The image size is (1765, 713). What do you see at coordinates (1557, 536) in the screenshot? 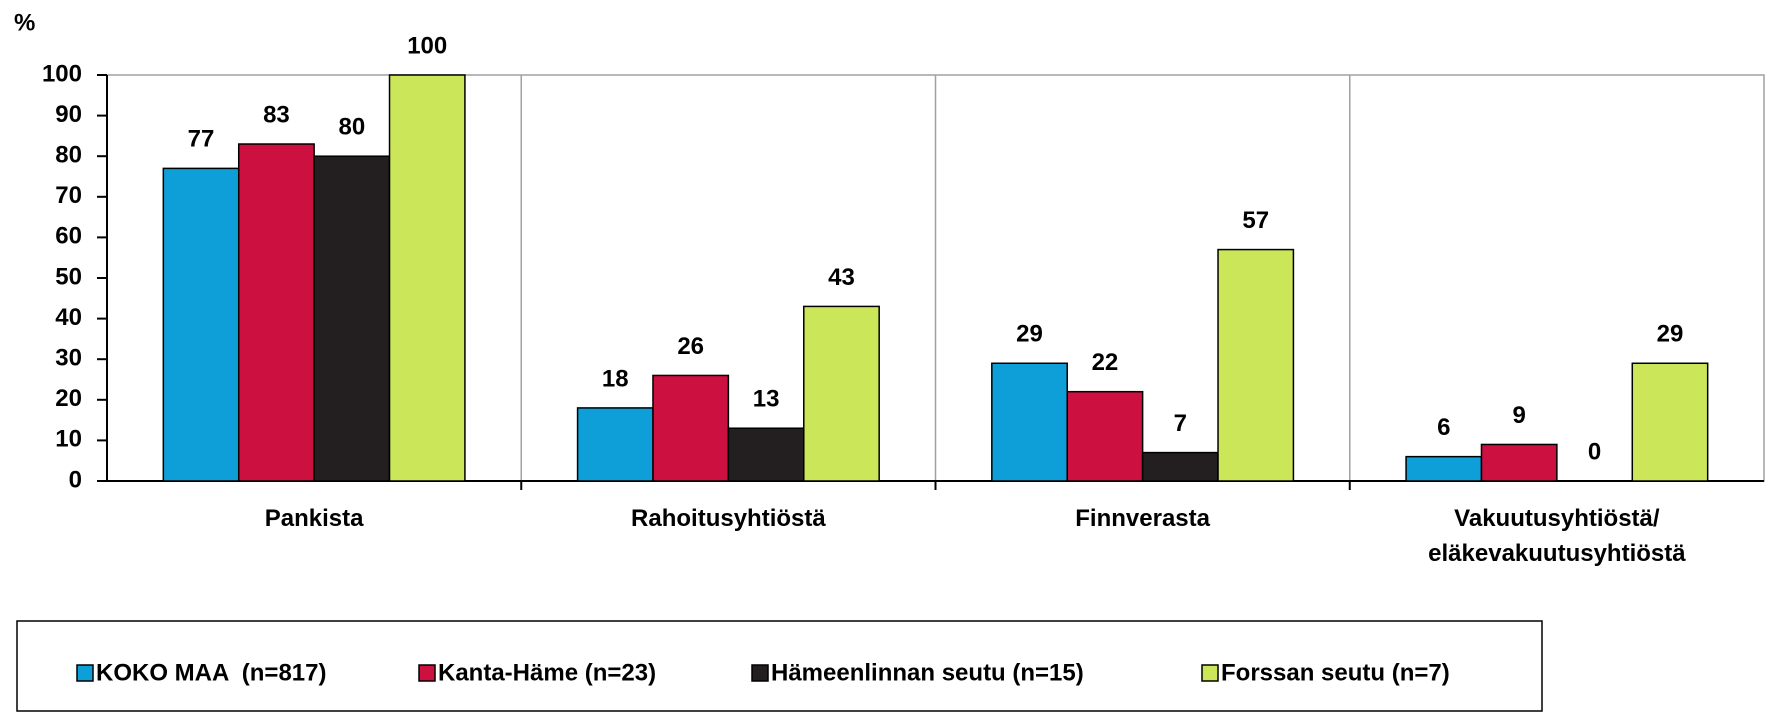
I see `x-tick-label: Vakuutusyhtiöstä/eläkevakuutusyhtiöstä` at bounding box center [1557, 536].